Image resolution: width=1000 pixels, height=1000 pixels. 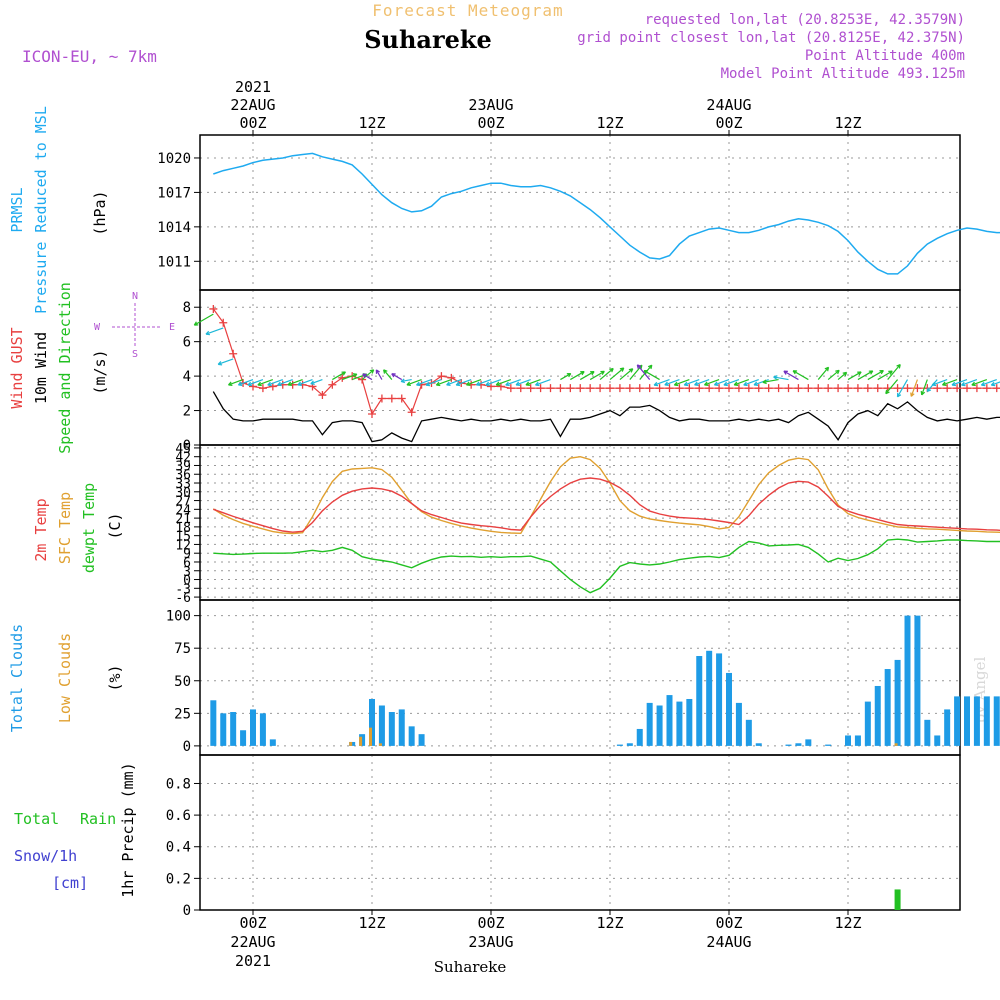 What do you see at coordinates (805, 20) in the screenshot?
I see `requested-coords: requested lon,lat (20.8253E, 42.3579N)` at bounding box center [805, 20].